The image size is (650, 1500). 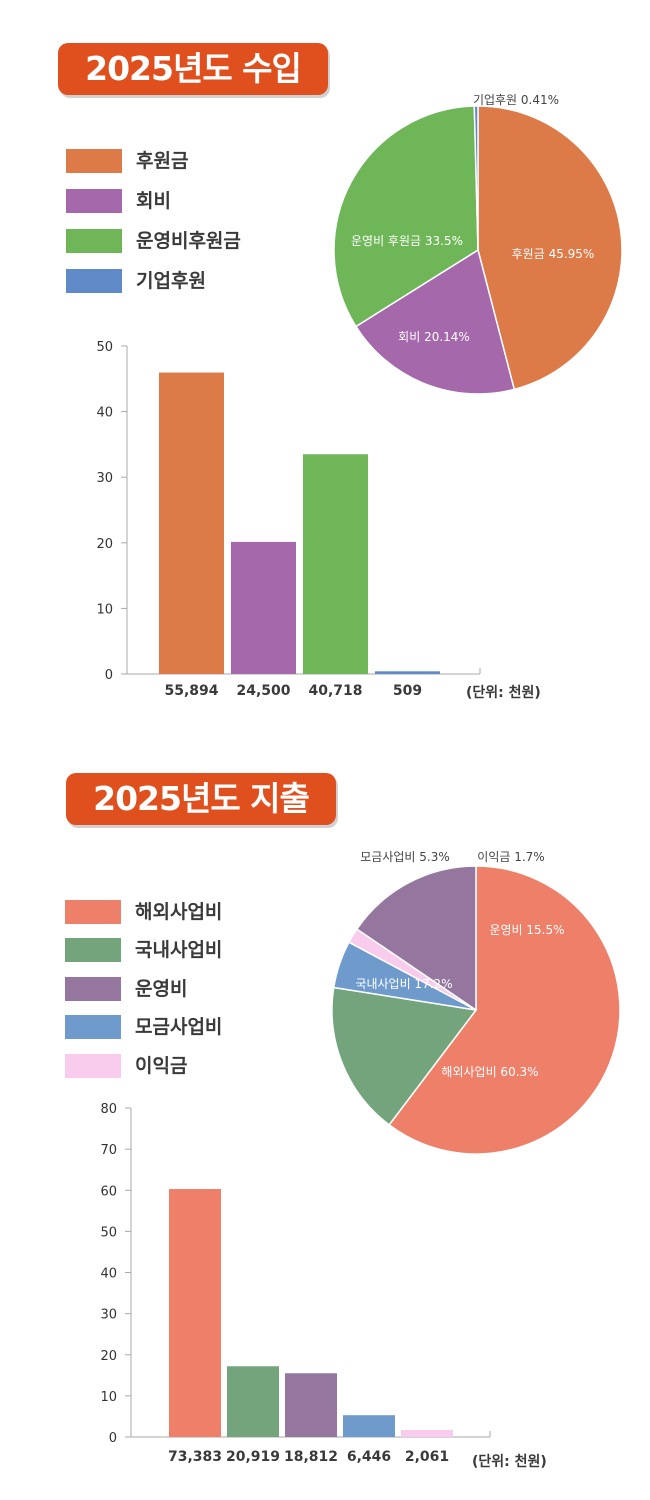 I want to click on pie-label: 후원금 45.95%, so click(x=553, y=254).